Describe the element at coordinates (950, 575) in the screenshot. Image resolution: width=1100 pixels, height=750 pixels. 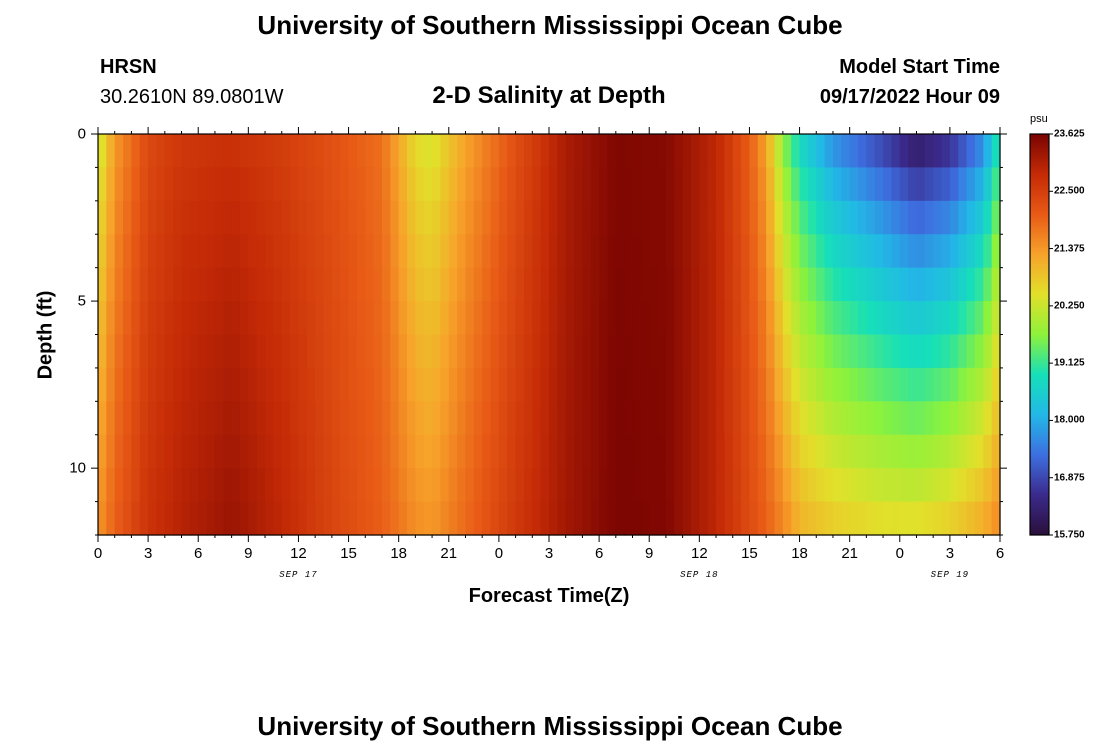
I see `date-label: SEP 19` at that location.